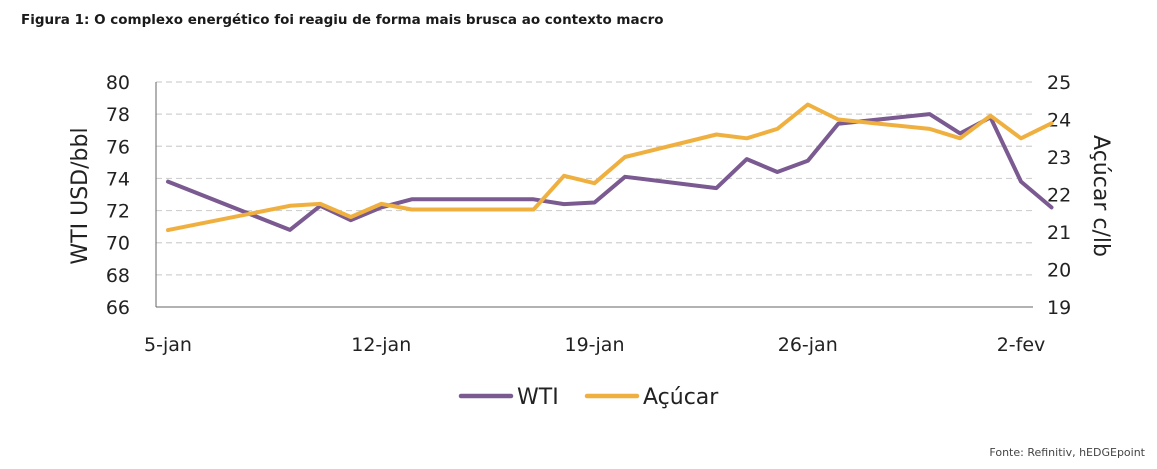 The image size is (1157, 469). Describe the element at coordinates (681, 397) in the screenshot. I see `legend-label: Açúcar` at that location.